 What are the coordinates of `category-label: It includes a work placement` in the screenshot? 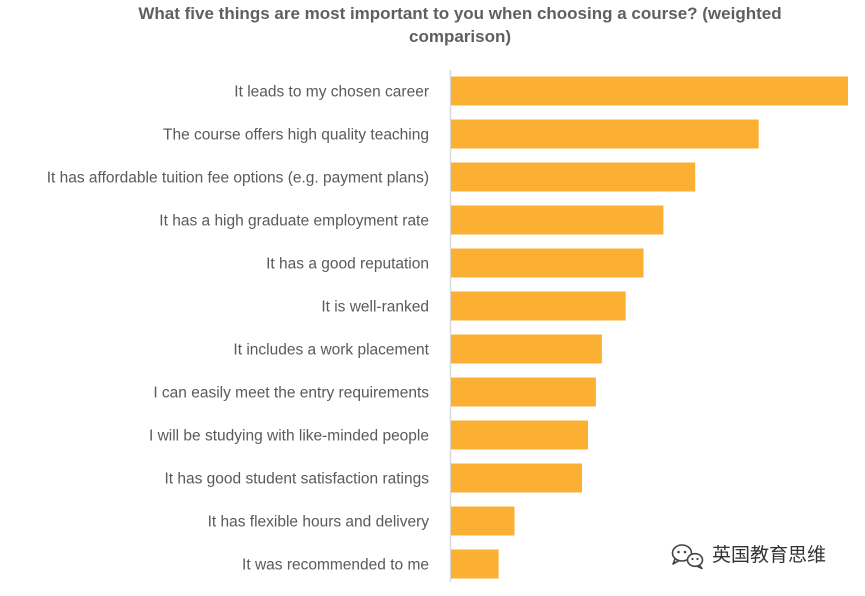 It's located at (331, 350).